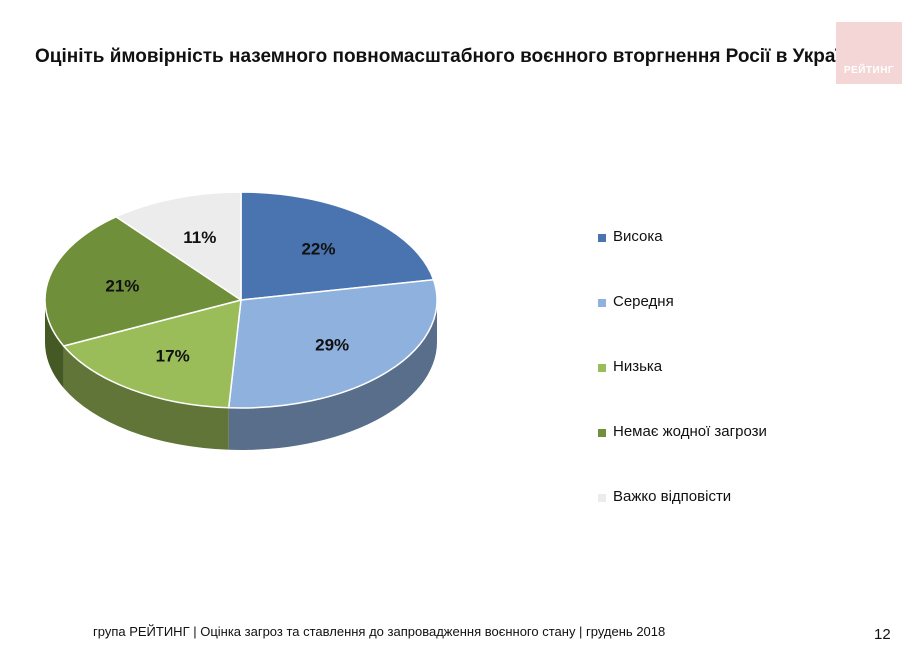 The height and width of the screenshot is (650, 921). What do you see at coordinates (869, 53) in the screenshot?
I see `rating-logo: РЕЙТИНГ` at bounding box center [869, 53].